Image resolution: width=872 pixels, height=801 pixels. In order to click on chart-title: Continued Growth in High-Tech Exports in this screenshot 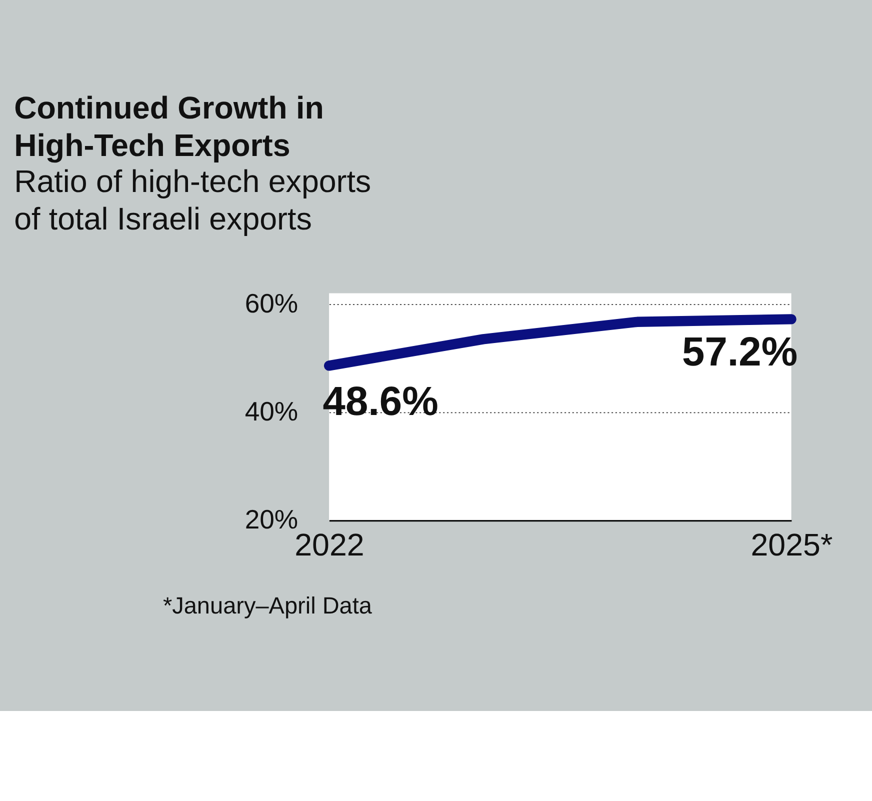, I will do `click(169, 126)`.